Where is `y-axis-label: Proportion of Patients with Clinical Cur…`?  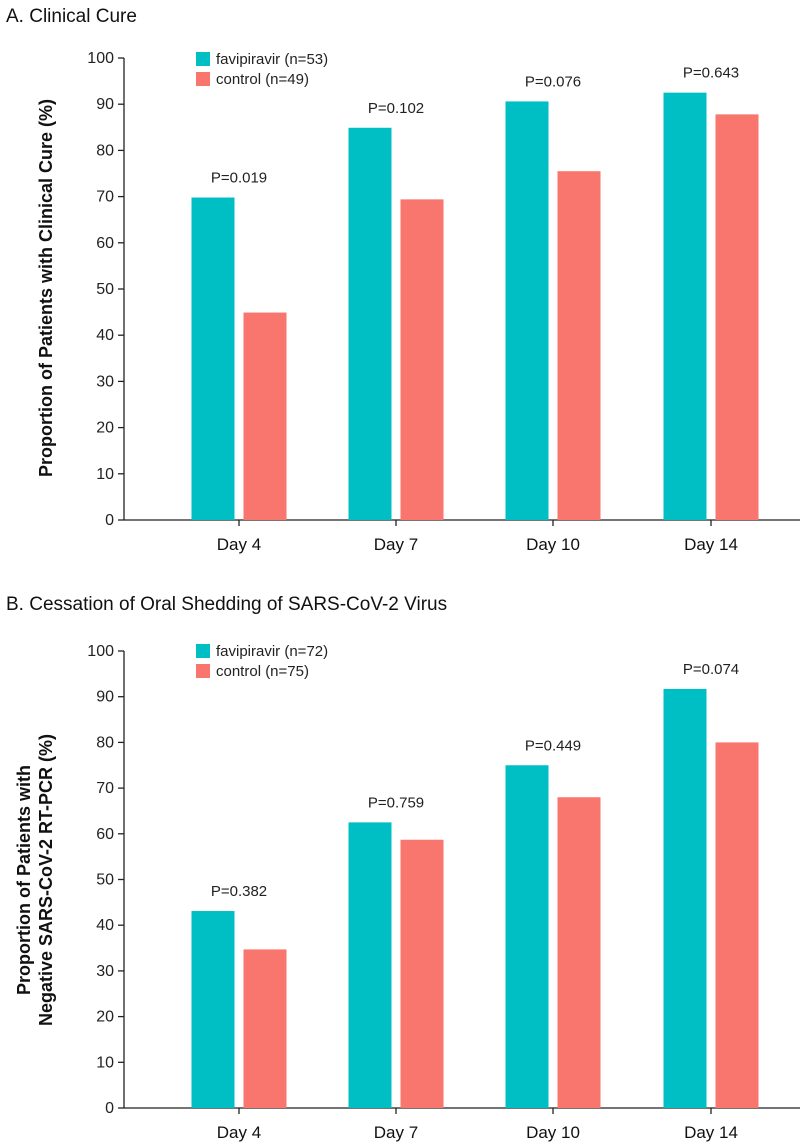
y-axis-label: Proportion of Patients with Clinical Cur… is located at coordinates (46, 288).